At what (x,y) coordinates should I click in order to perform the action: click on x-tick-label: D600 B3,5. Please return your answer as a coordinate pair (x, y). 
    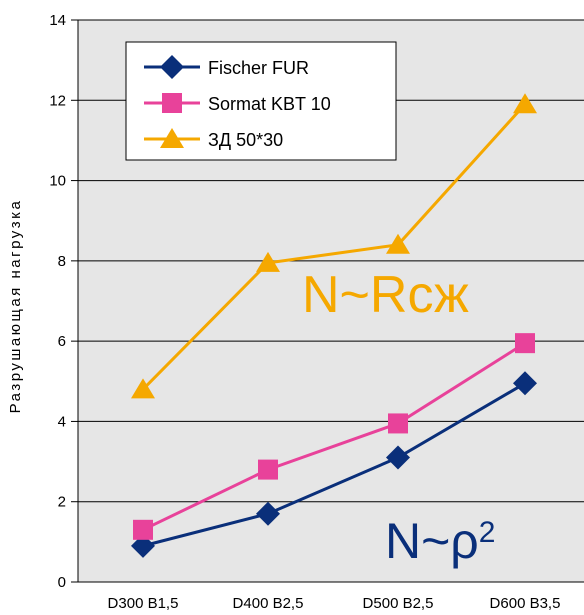
    Looking at the image, I should click on (525, 603).